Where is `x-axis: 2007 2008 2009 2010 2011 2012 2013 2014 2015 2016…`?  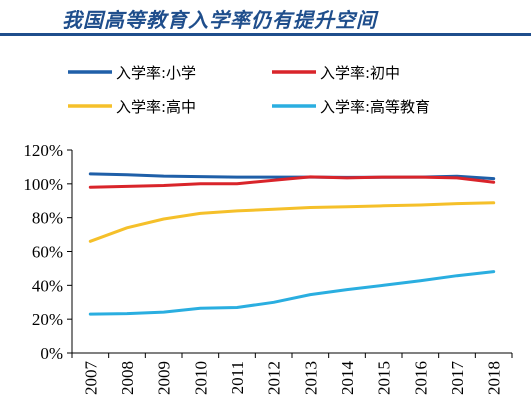 x-axis: 2007 2008 2009 2010 2011 2012 2013 2014 2015 2016… is located at coordinates (292, 374).